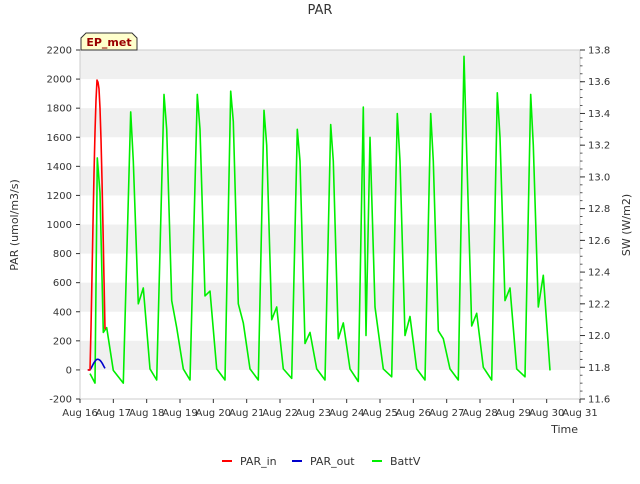 This screenshot has width=640, height=484. I want to click on y-left-tick-label: 800, so click(62, 254).